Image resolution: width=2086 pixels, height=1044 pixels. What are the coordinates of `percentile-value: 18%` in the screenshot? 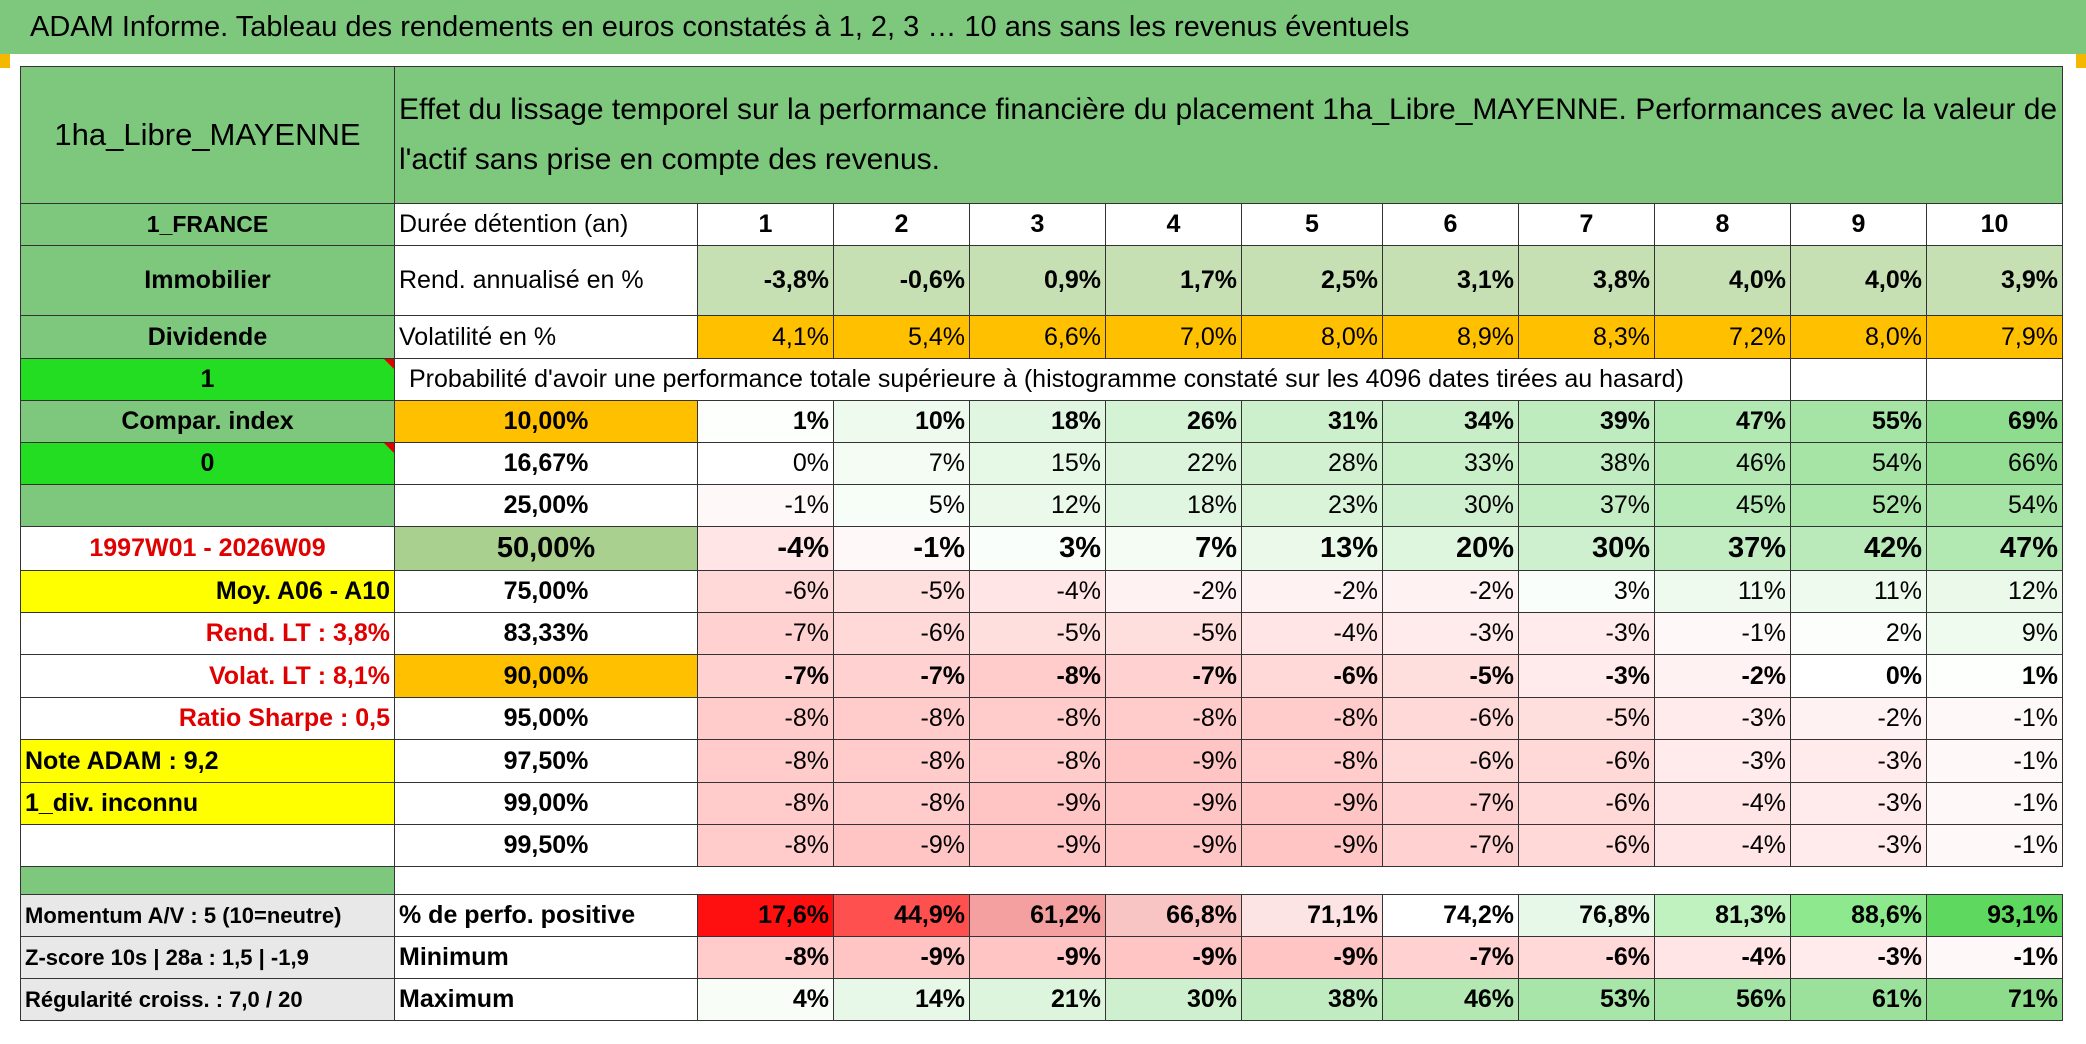 It's located at (1037, 421).